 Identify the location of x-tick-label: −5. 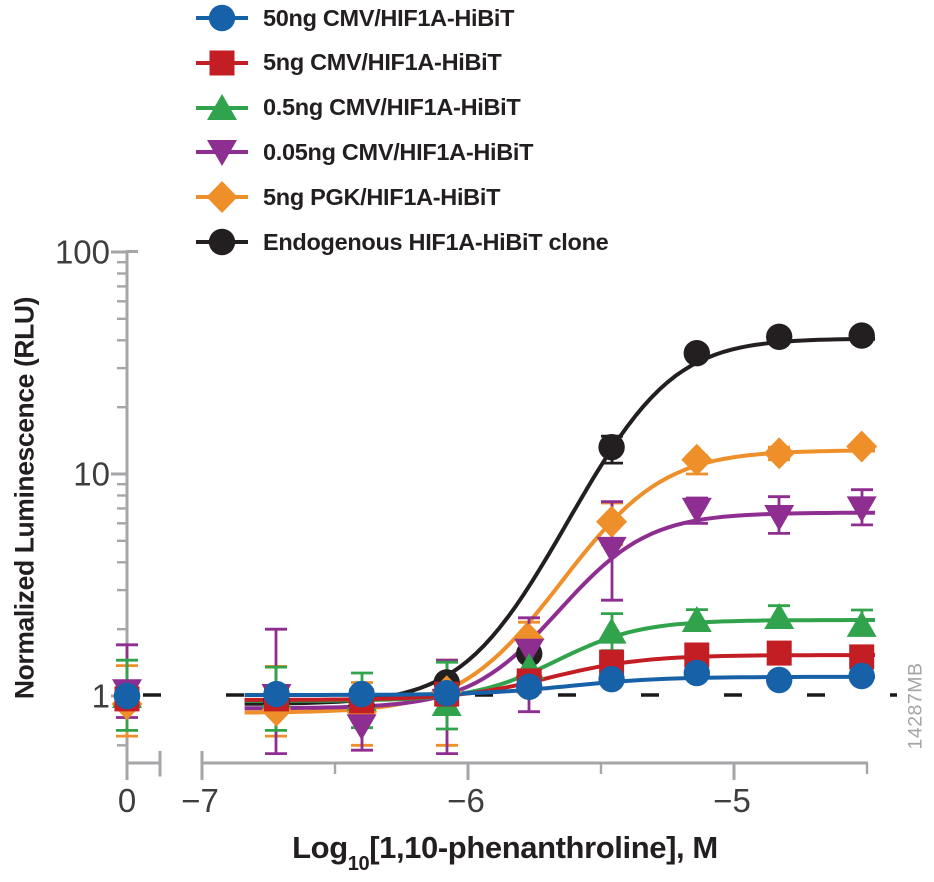
(732, 800).